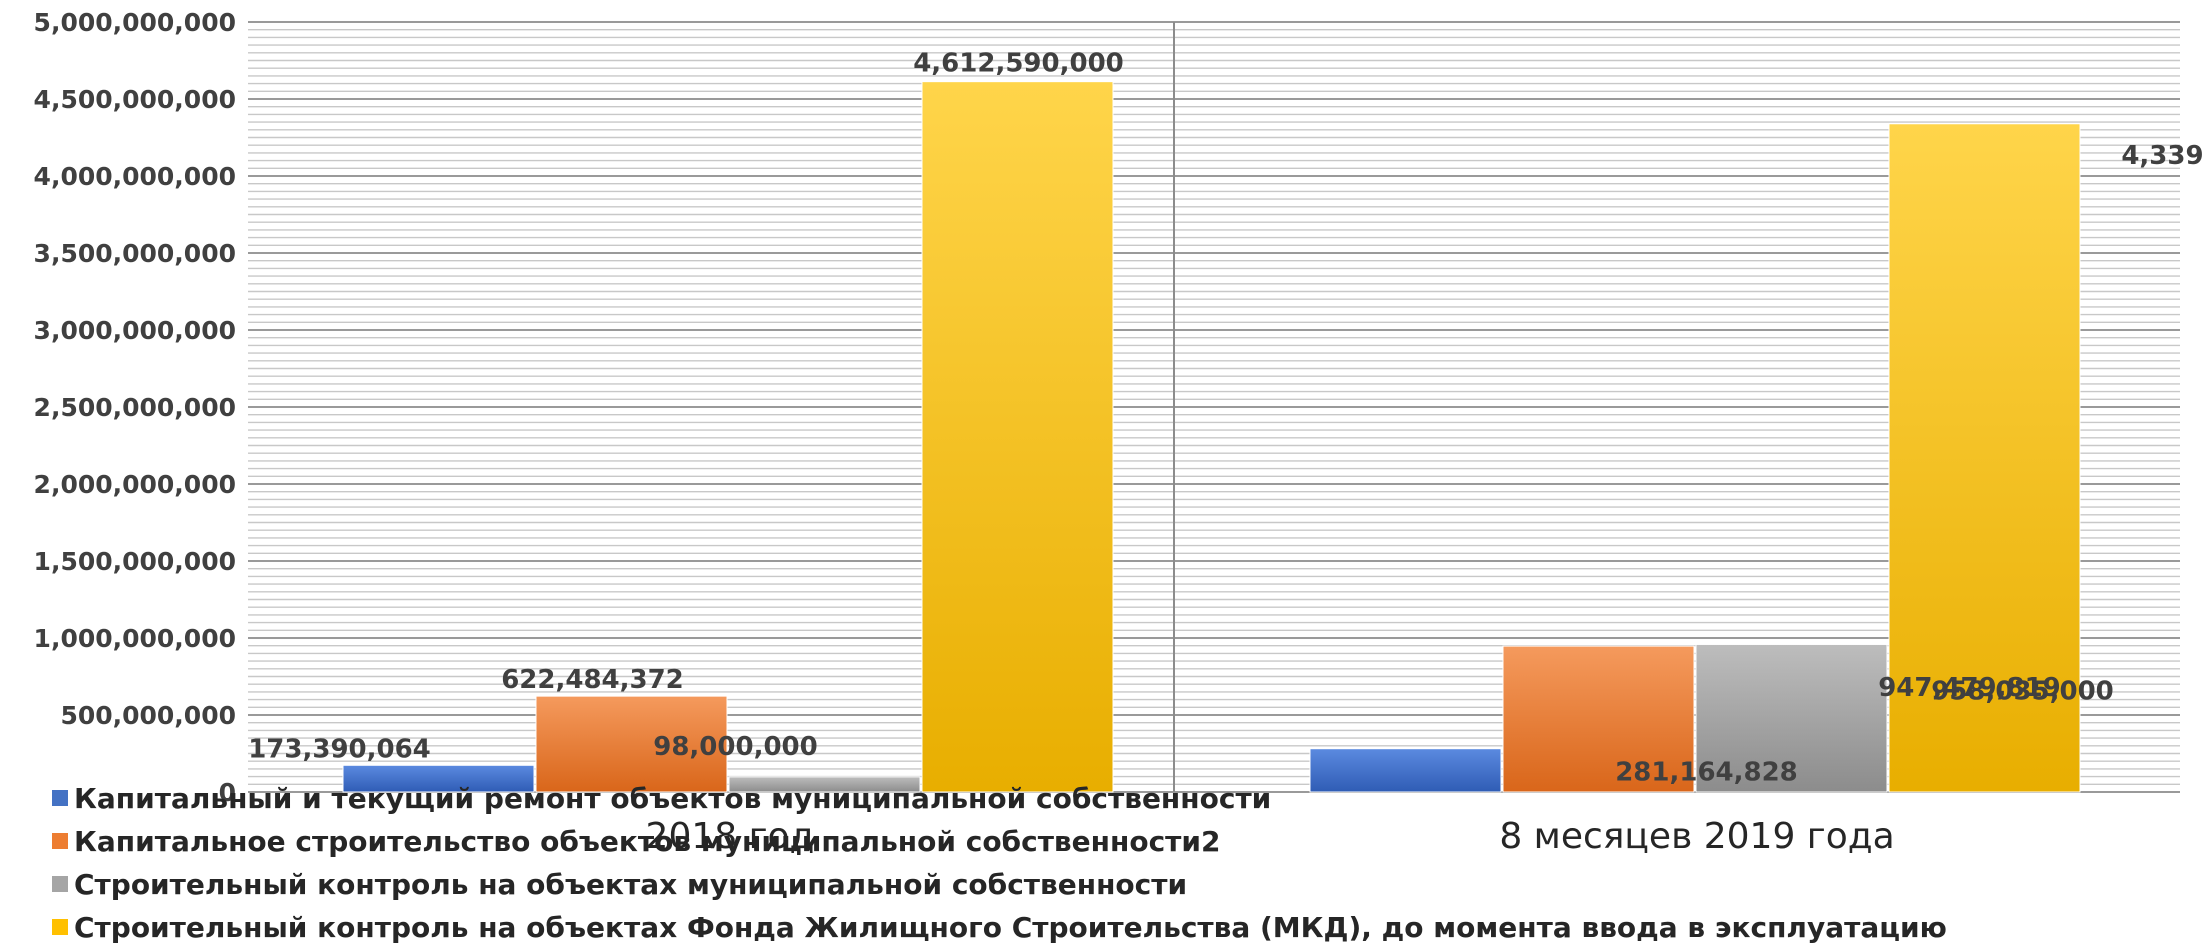 This screenshot has width=2205, height=952. I want to click on data-label-series-4-category-2: 4,339,20, so click(2163, 156).